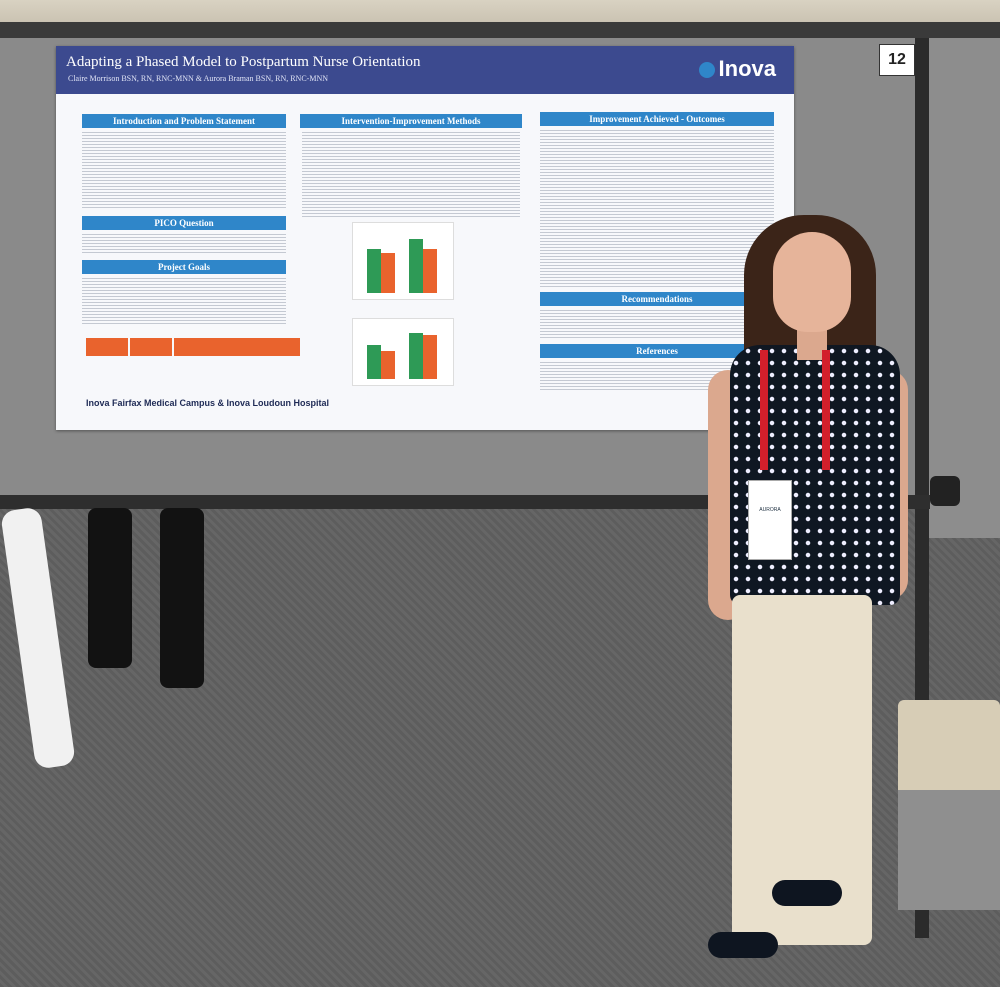 Image resolution: width=1000 pixels, height=987 pixels. Describe the element at coordinates (706, 70) in the screenshot. I see `inova-logo-icon` at that location.